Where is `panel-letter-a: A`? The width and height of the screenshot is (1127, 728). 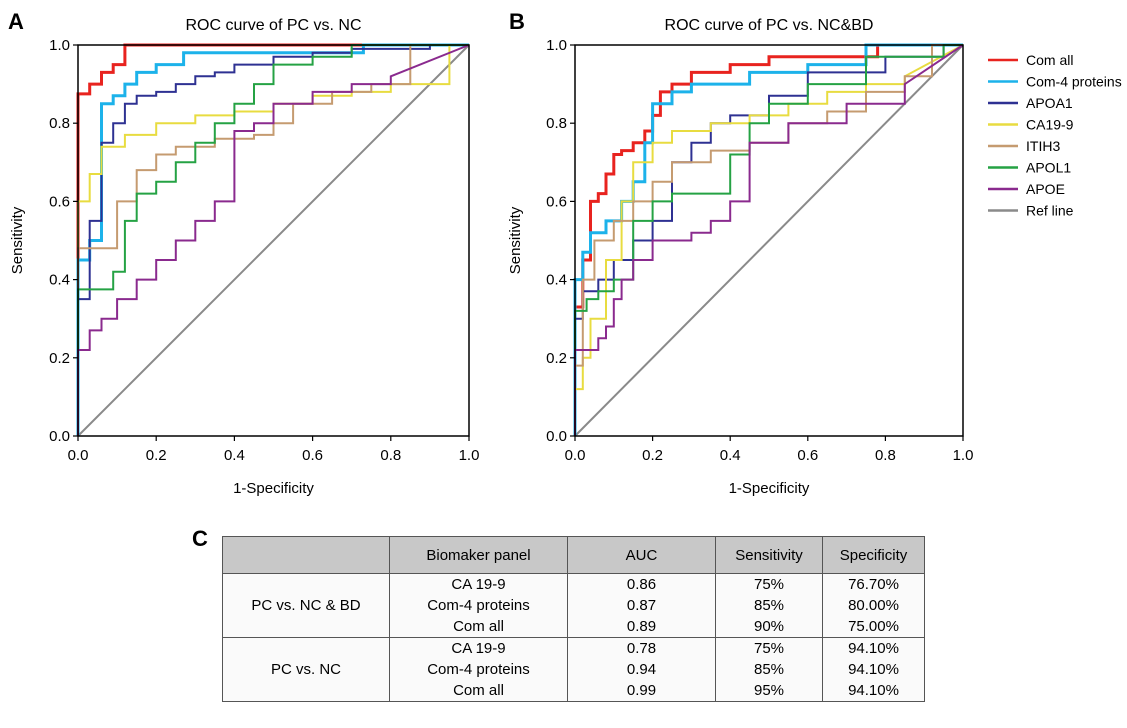 panel-letter-a: A is located at coordinates (16, 21).